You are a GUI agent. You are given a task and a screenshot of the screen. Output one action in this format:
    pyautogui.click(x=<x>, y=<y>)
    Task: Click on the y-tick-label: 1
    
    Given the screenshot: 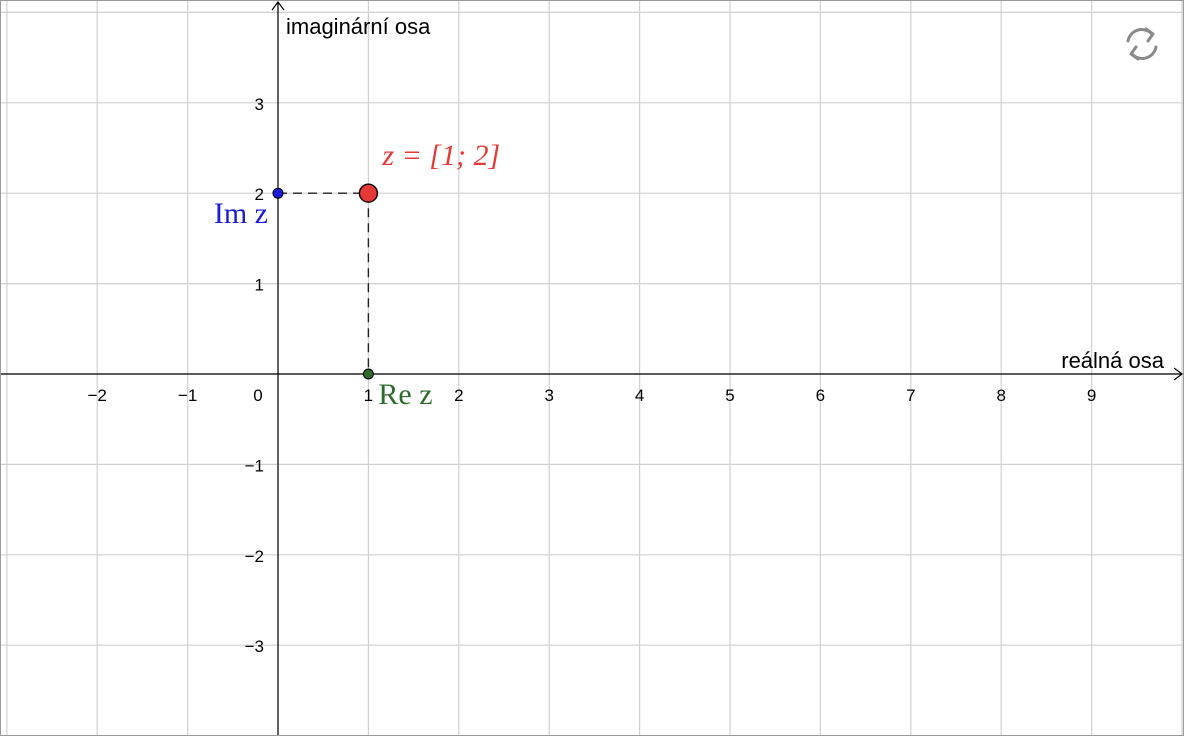 What is the action you would take?
    pyautogui.click(x=259, y=285)
    